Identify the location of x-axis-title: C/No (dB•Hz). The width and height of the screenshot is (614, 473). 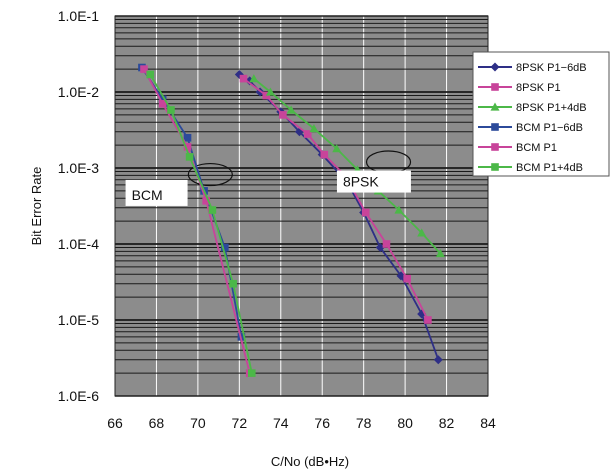
(310, 461).